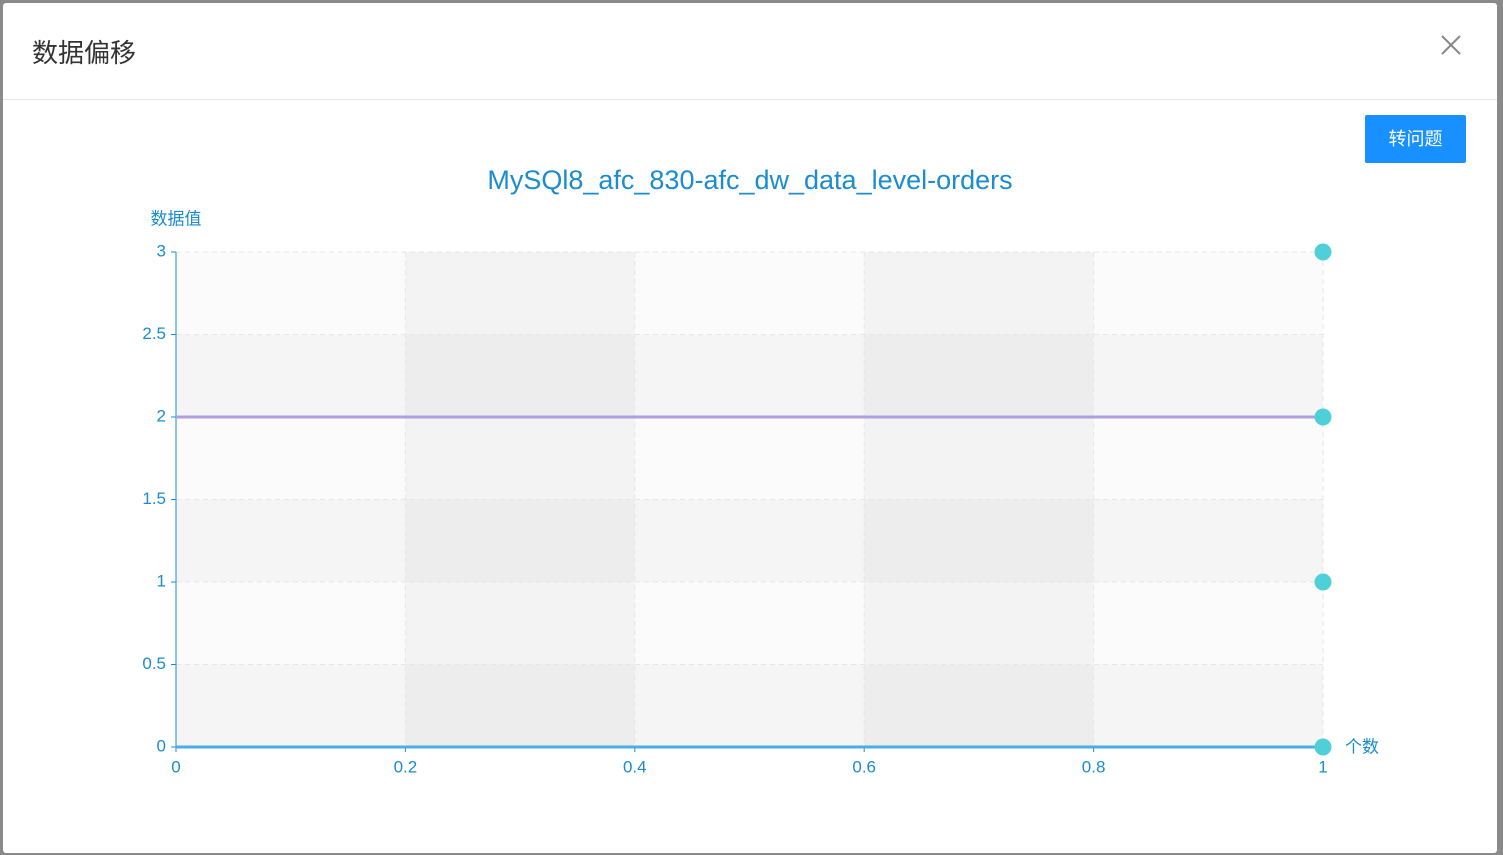 The image size is (1503, 855). I want to click on y-tick-label: 0, so click(161, 745).